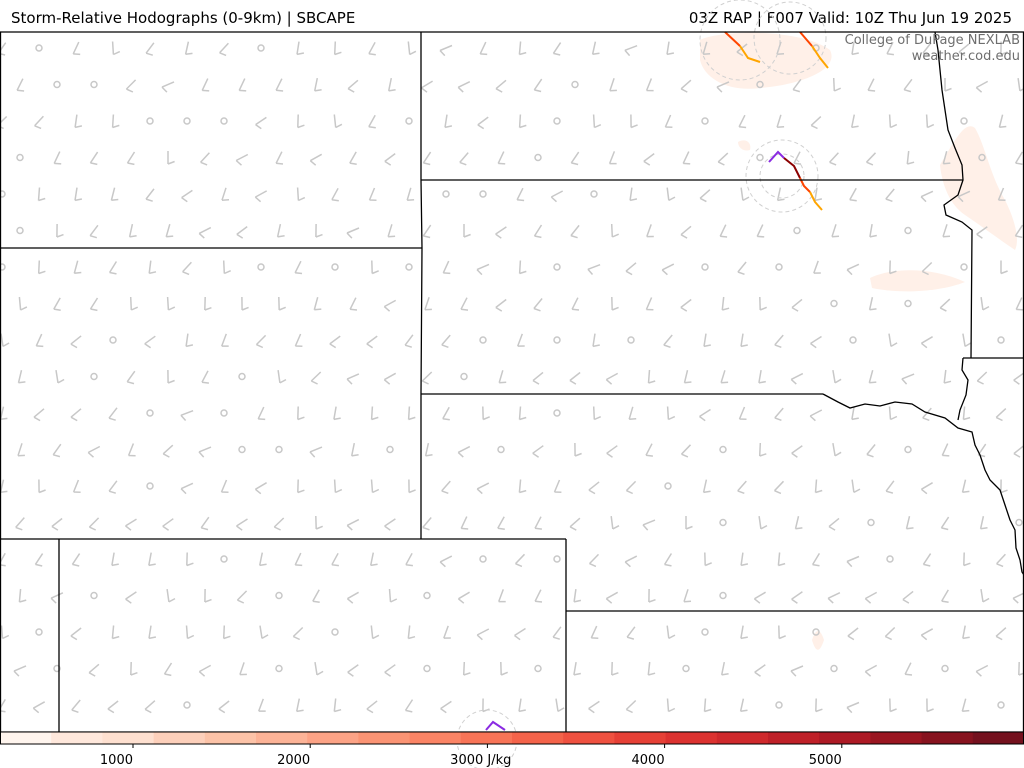 This screenshot has width=1024, height=768. What do you see at coordinates (293, 760) in the screenshot?
I see `colorbar-tick-label: 2000` at bounding box center [293, 760].